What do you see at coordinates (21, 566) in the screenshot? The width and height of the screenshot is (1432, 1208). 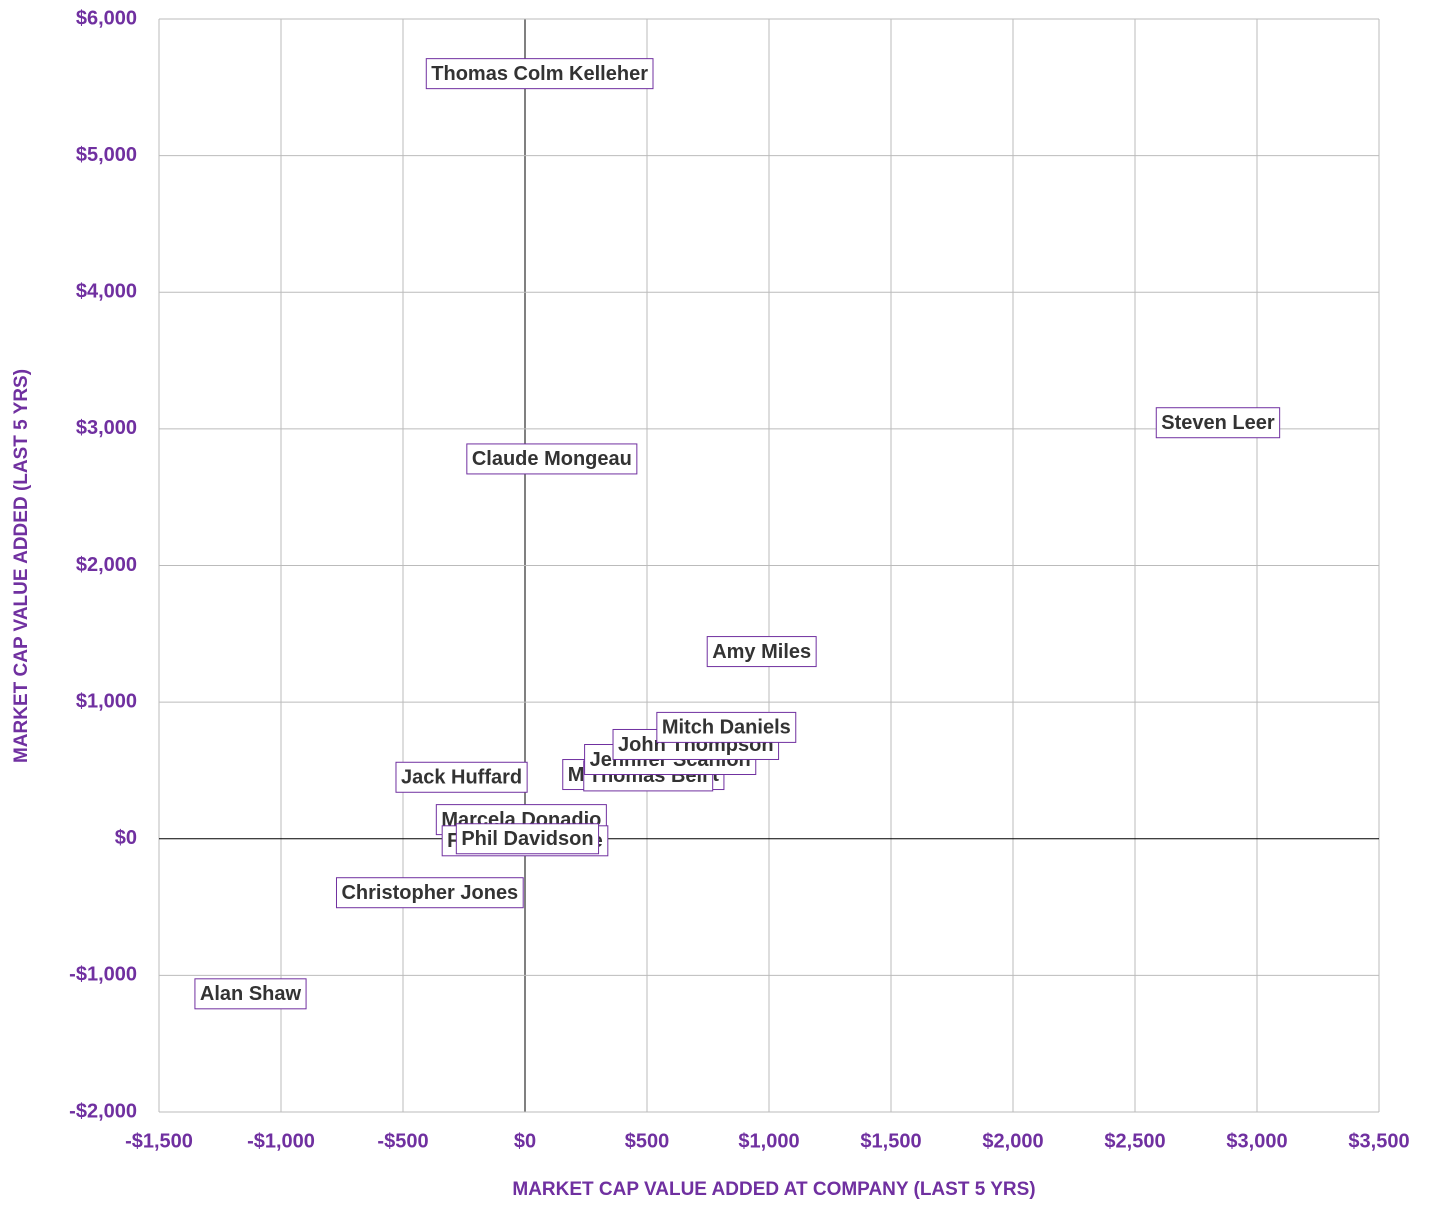 I see `y-axis-title: MARKET CAP VALUE ADDED (LAST 5 YRS)` at bounding box center [21, 566].